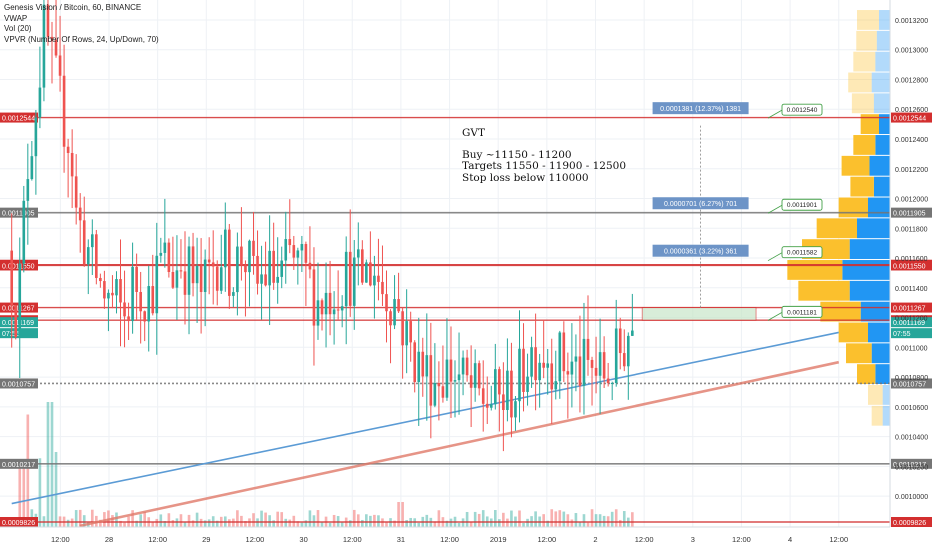  I want to click on annotation-buy: Buy ~11150 - 11200, so click(517, 154).